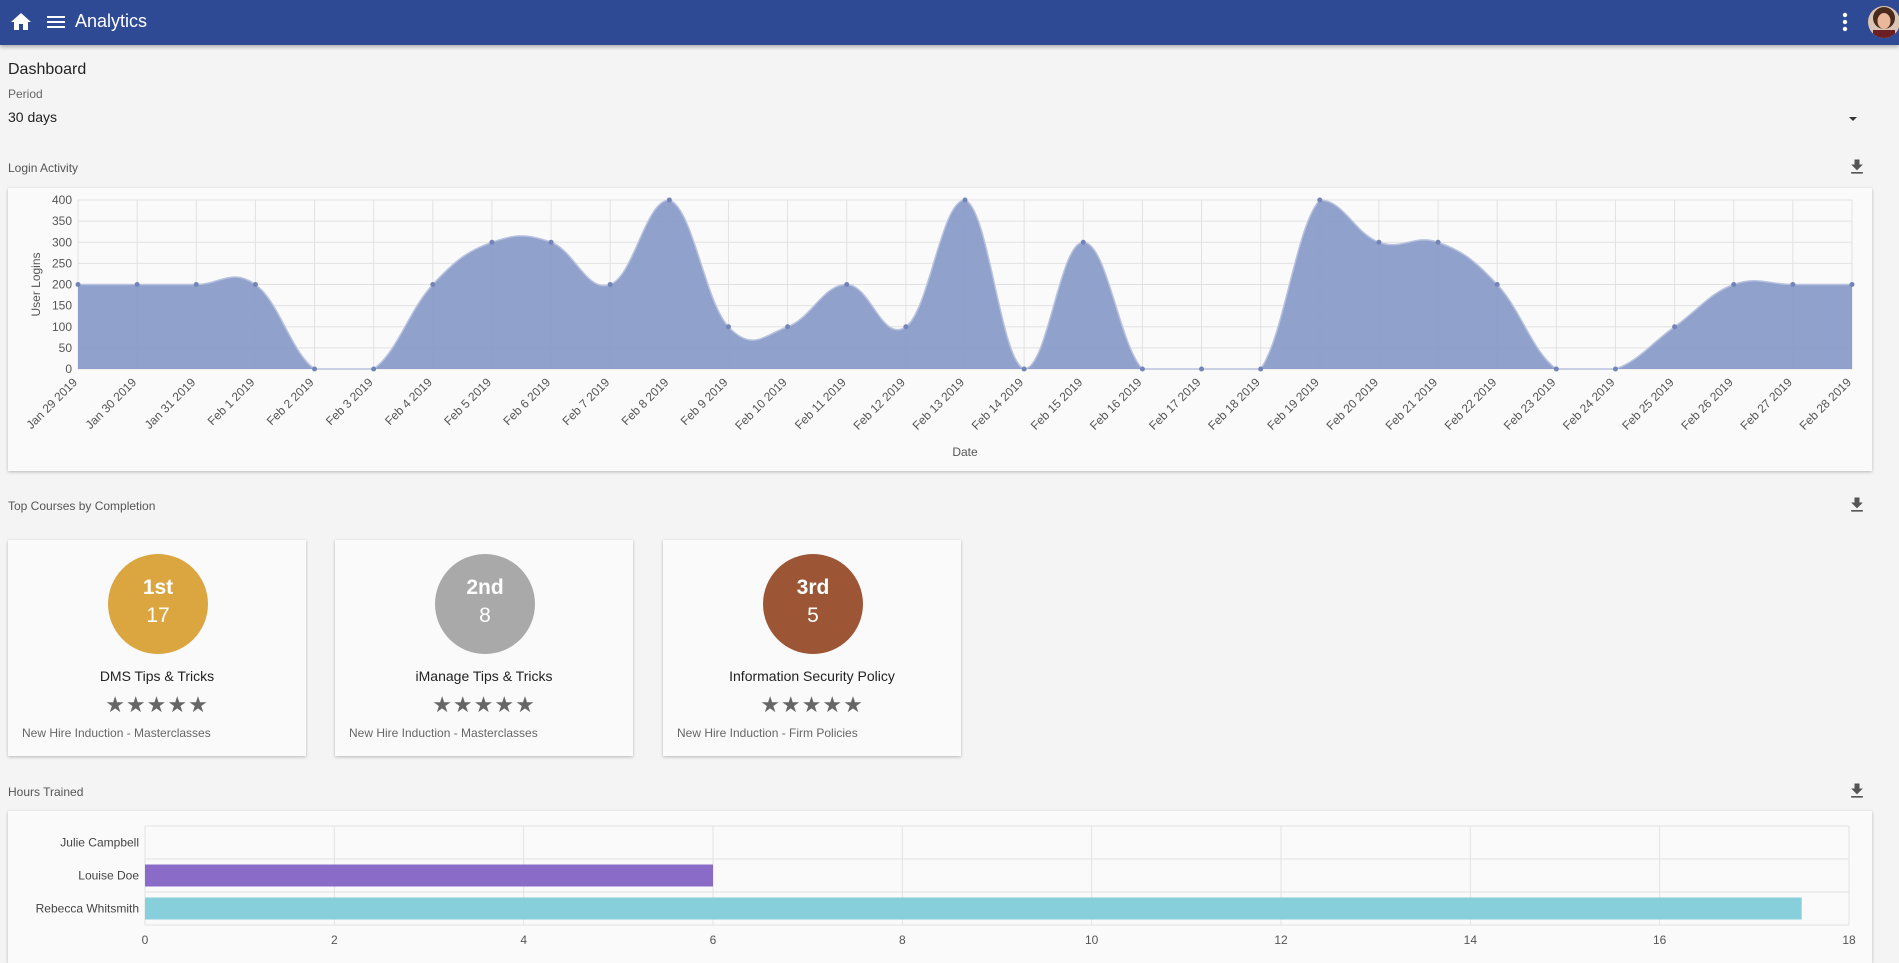 The width and height of the screenshot is (1899, 963). I want to click on x-tick-label: Feb 16 2019, so click(1116, 404).